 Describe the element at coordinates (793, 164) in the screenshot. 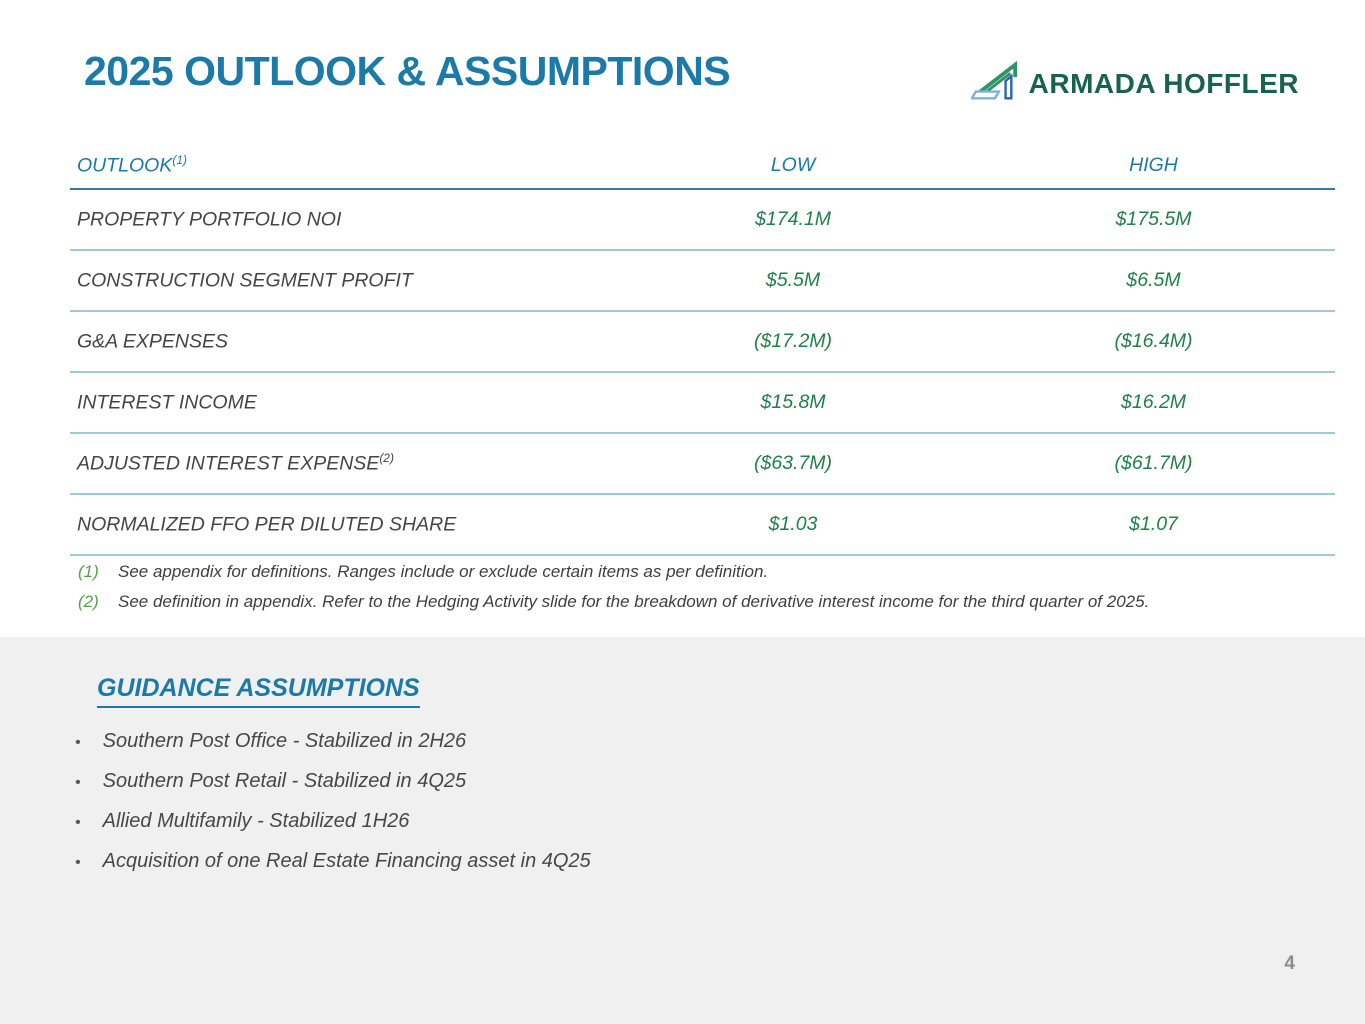

I see `table-header-low: LOW` at that location.